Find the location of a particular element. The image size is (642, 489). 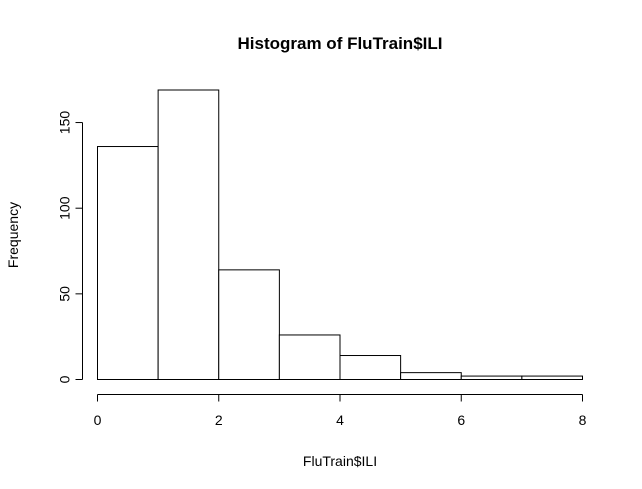

x-tick-label-1: 2 is located at coordinates (219, 420).